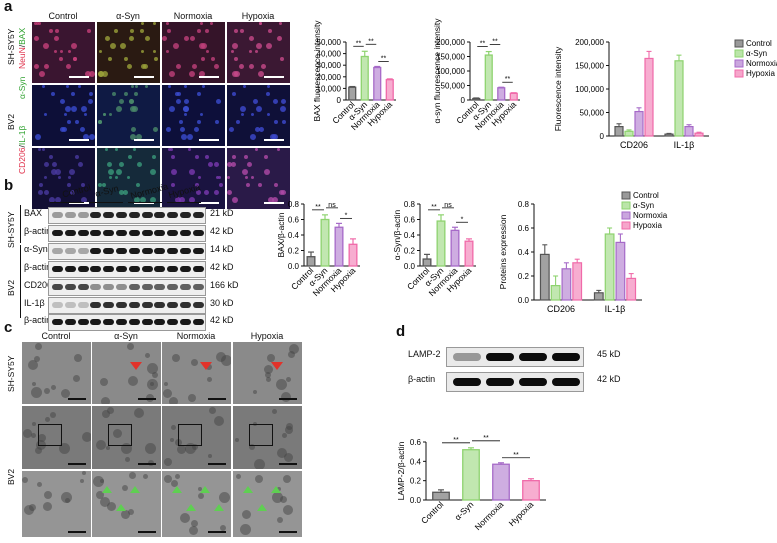  Describe the element at coordinates (609, 379) in the screenshot. I see `d-band-size: 42 kD` at that location.